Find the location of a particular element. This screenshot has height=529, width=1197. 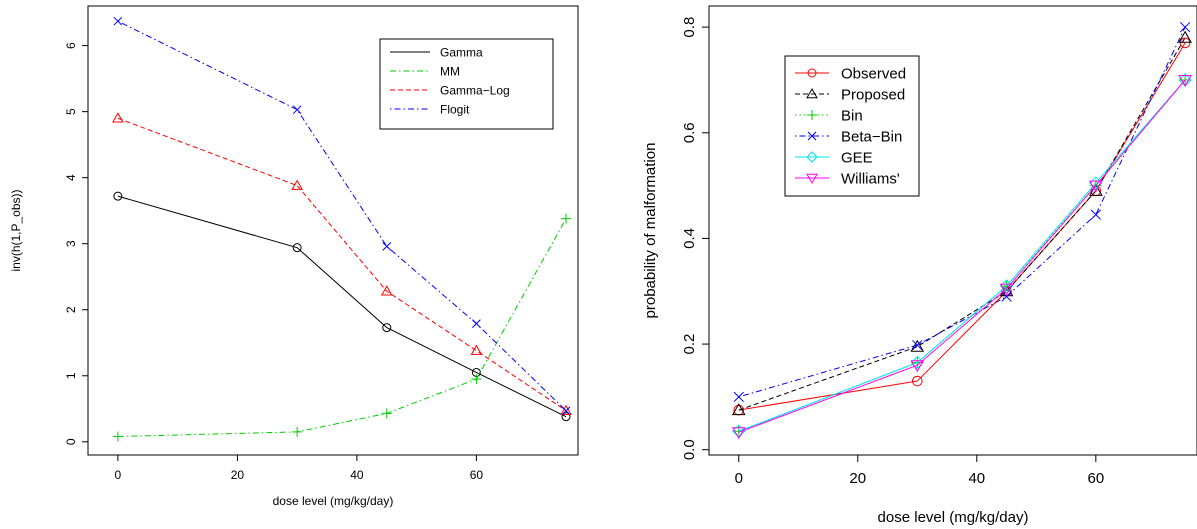

y-tick-label: 5 is located at coordinates (71, 111).